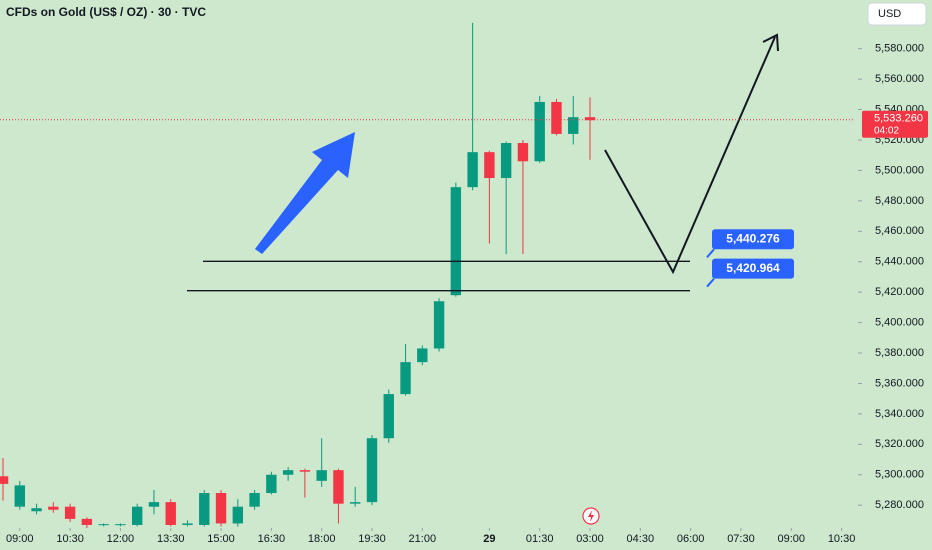 This screenshot has height=550, width=932. What do you see at coordinates (889, 14) in the screenshot?
I see `currency-label: USD` at bounding box center [889, 14].